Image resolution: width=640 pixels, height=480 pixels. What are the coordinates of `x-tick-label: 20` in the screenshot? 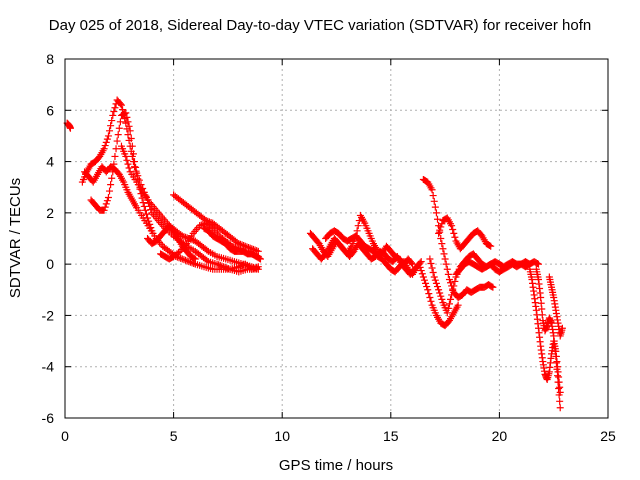 It's located at (500, 436).